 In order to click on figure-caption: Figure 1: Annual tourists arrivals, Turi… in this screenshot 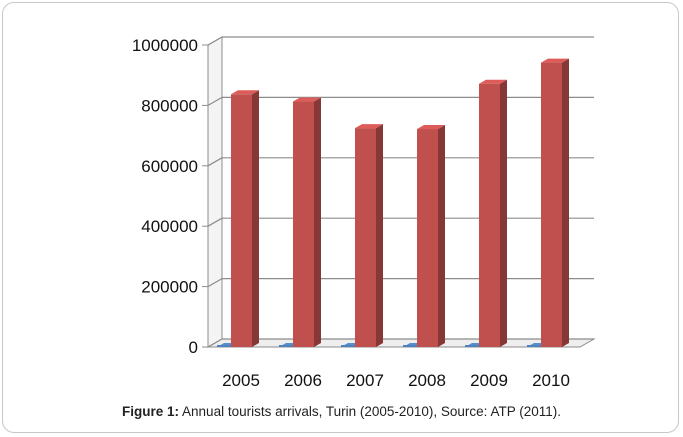, I will do `click(341, 411)`.